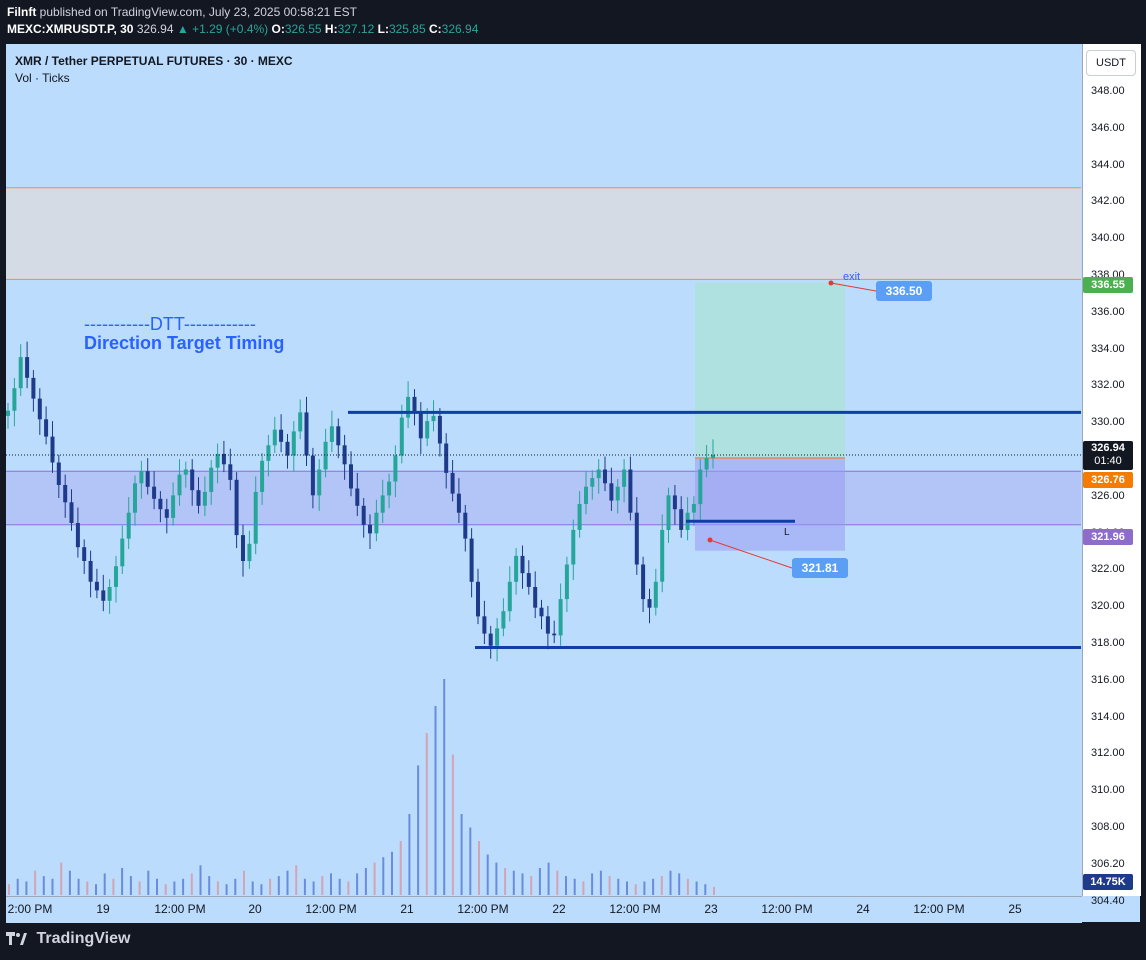 This screenshot has width=1146, height=960. What do you see at coordinates (710, 540) in the screenshot?
I see `stop-marker-dot` at bounding box center [710, 540].